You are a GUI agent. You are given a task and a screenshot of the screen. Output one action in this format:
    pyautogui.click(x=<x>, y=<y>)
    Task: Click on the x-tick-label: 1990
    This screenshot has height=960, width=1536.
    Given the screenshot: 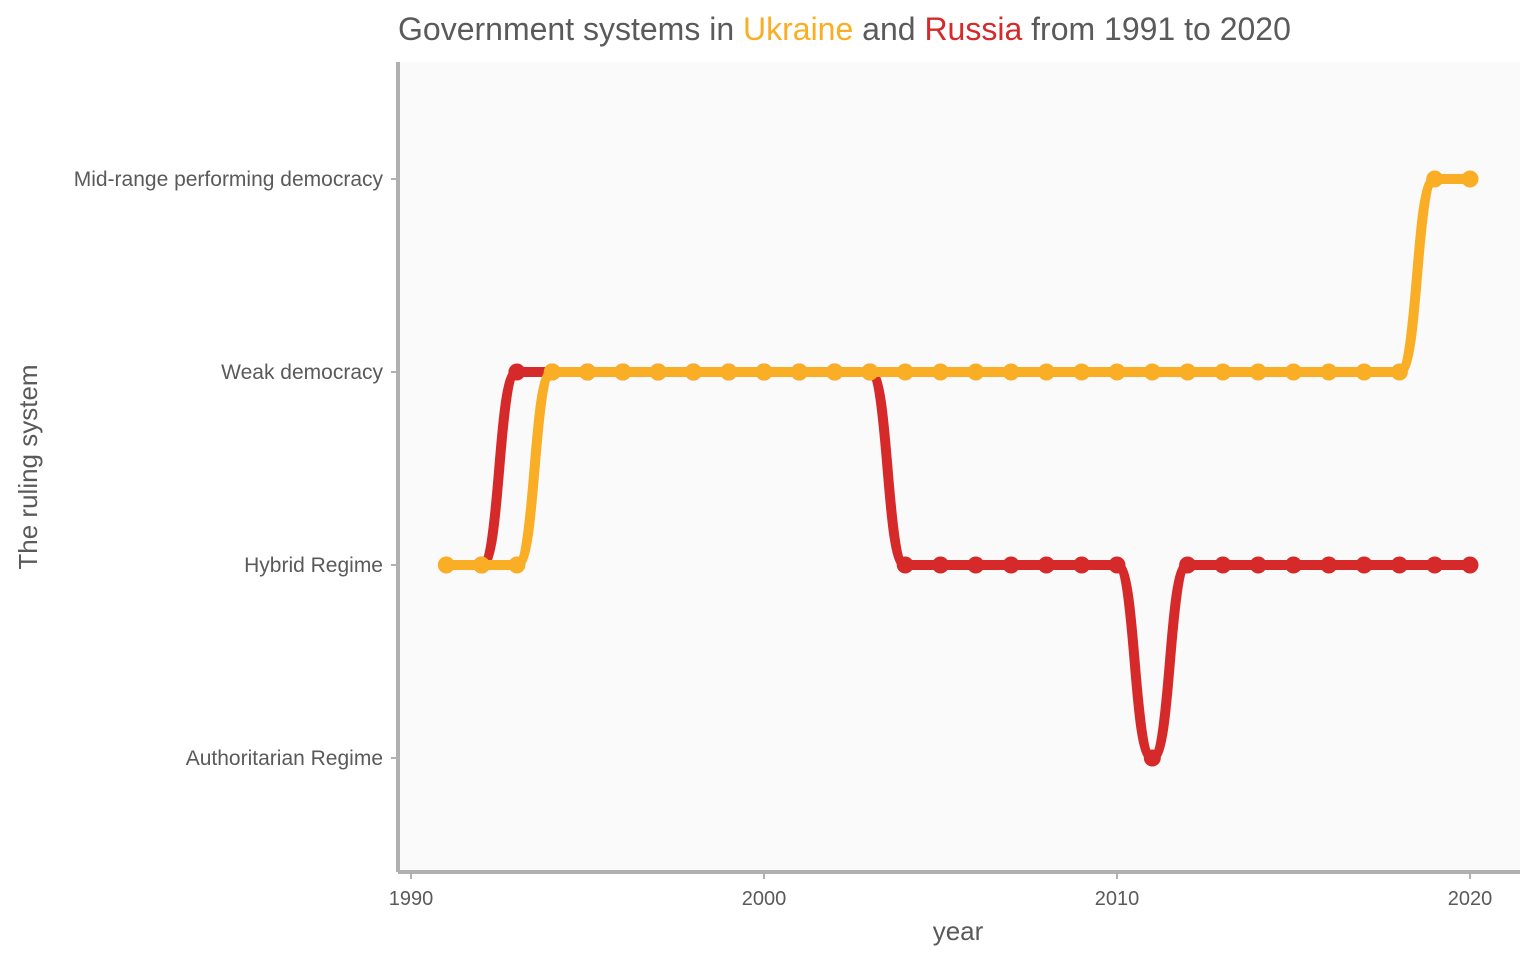 What is the action you would take?
    pyautogui.click(x=411, y=899)
    